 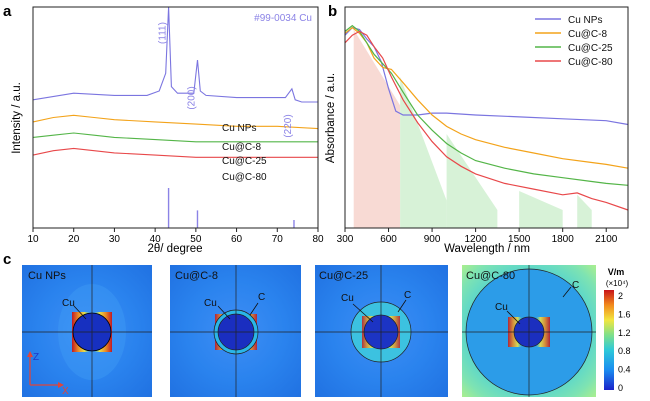 What do you see at coordinates (17, 118) in the screenshot?
I see `panel-a-ylabel: Intensity / a.u.` at bounding box center [17, 118].